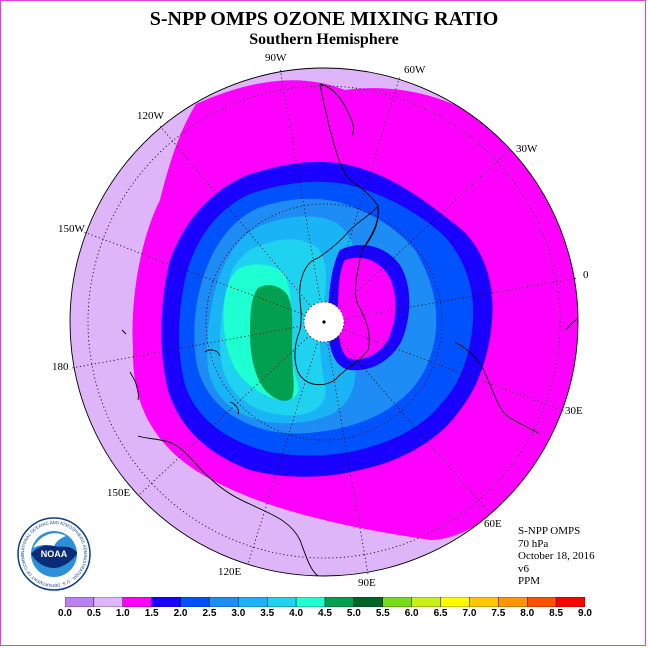 This screenshot has height=648, width=648. I want to click on map-title: S-NPP OMPS OZONE MIXING RATIO, so click(324, 19).